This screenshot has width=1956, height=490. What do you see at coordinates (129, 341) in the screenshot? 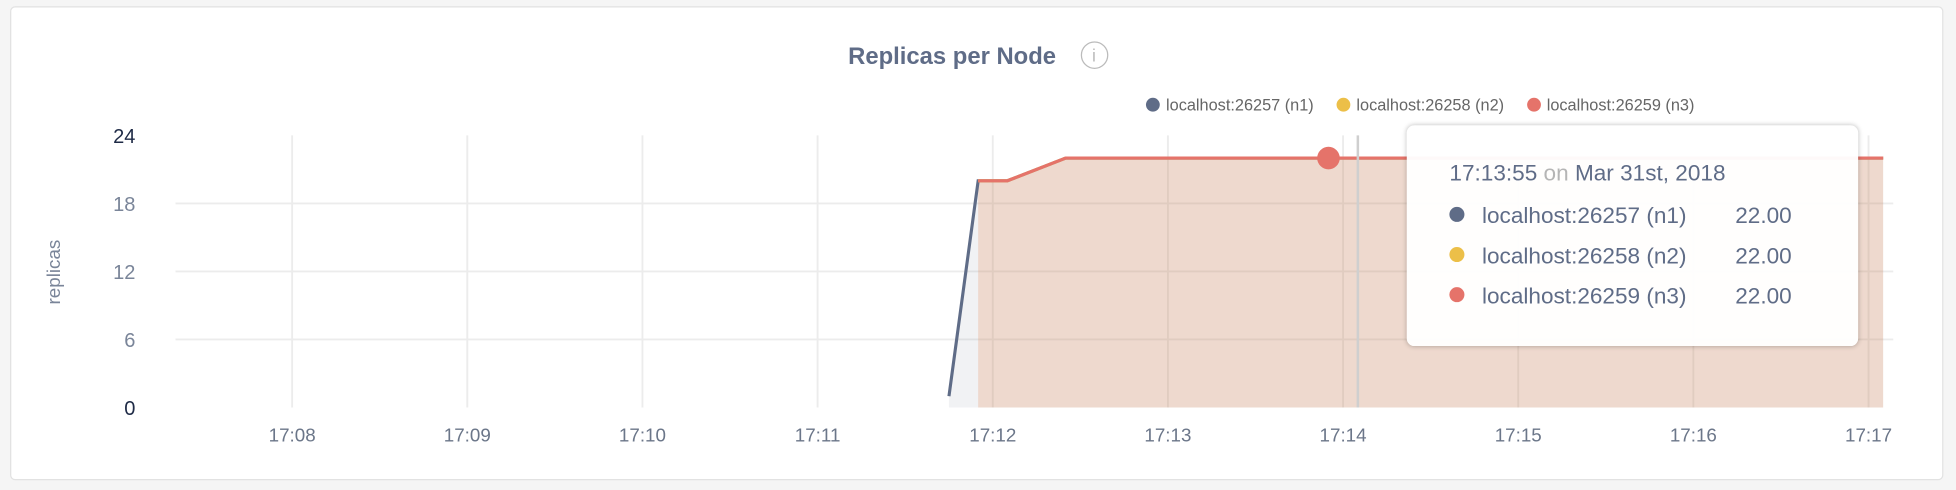
I see `y-tick-label: 6` at bounding box center [129, 341].